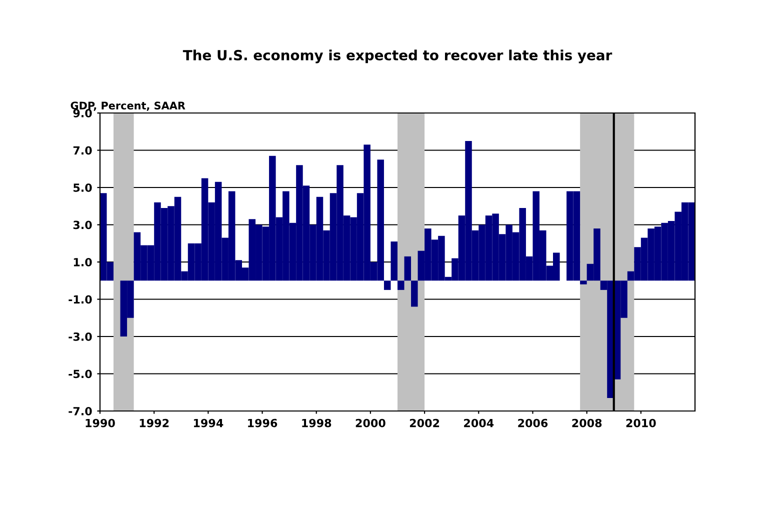  I want to click on y-tick-label: 9.0, so click(82, 113).